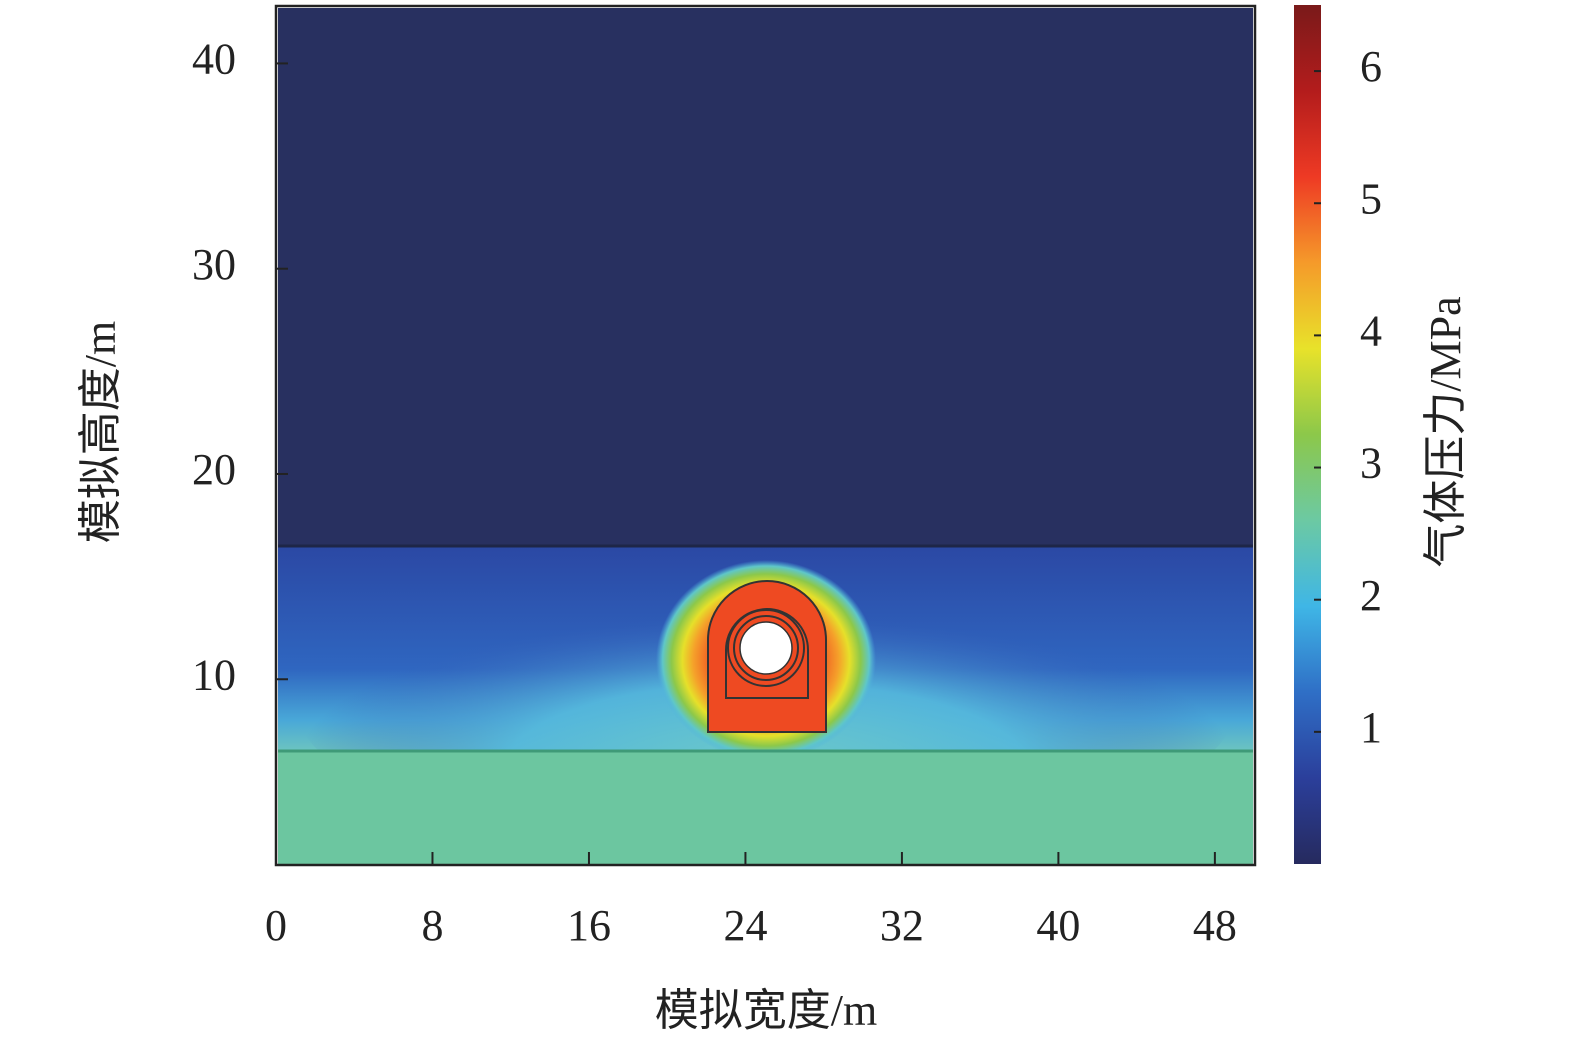  I want to click on x-axis-label: 模拟宽度/m, so click(766, 1010).